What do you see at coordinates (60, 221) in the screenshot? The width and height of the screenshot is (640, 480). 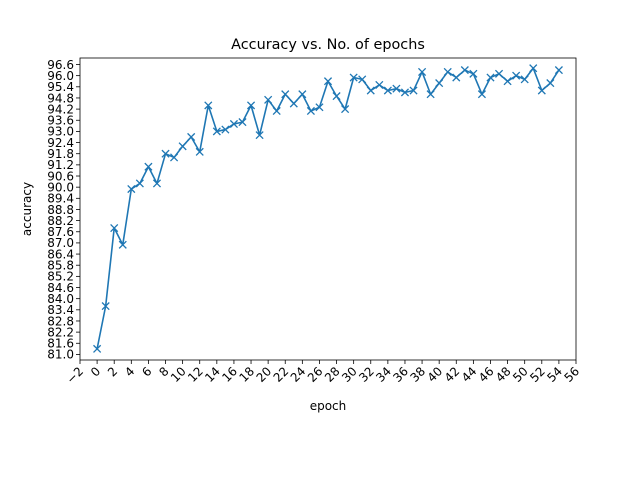 I see `y-tick-label: 88.2` at bounding box center [60, 221].